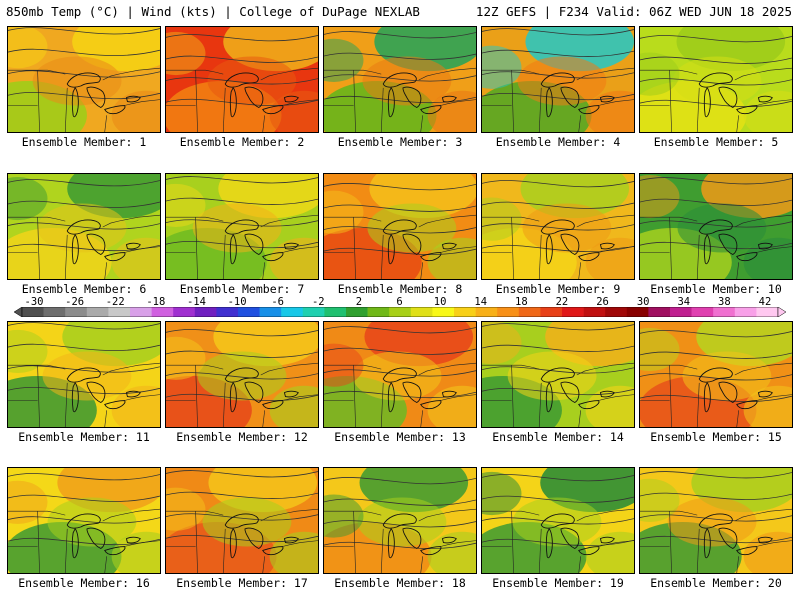 The height and width of the screenshot is (600, 800). I want to click on ensemble-member-label: Ensemble Member: 12, so click(242, 437).